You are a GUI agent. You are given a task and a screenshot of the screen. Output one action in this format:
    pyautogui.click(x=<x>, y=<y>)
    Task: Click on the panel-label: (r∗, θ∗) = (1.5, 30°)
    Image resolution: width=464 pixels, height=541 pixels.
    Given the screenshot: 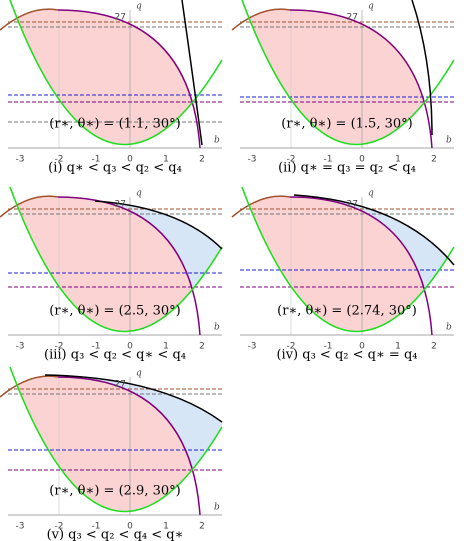 What is the action you would take?
    pyautogui.click(x=346, y=124)
    